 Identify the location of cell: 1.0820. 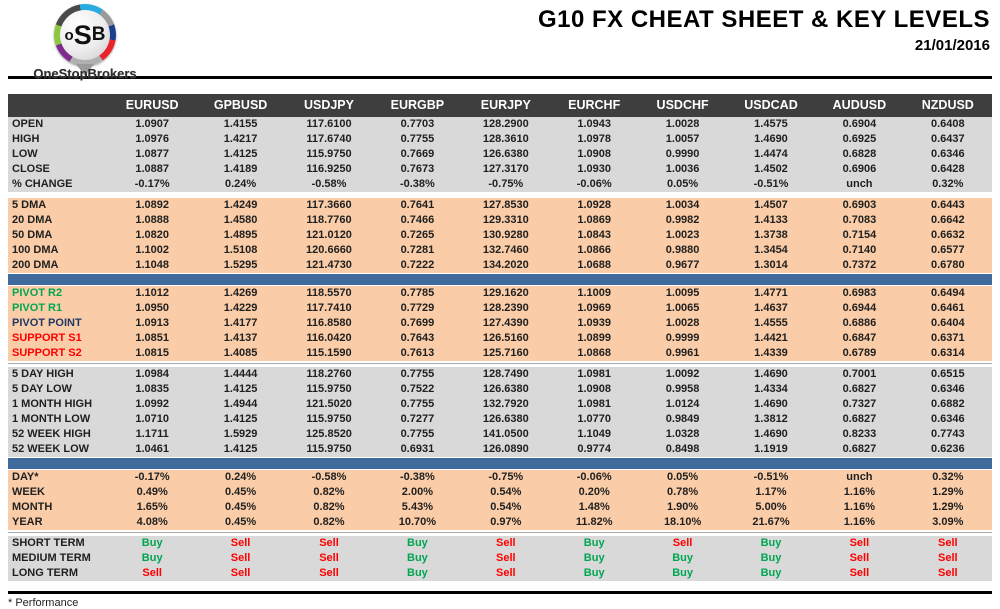
(152, 235).